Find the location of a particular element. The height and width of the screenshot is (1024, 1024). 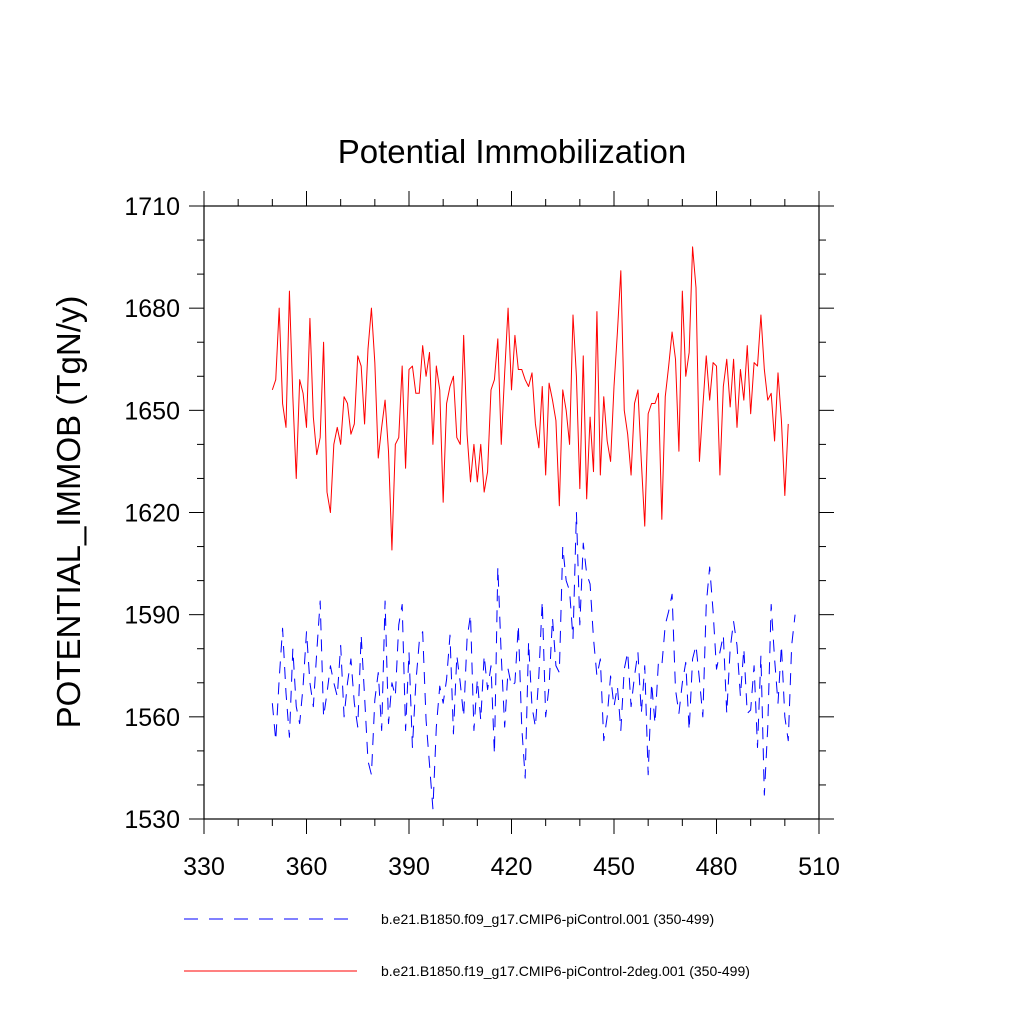

chart-title: Potential Immobilization is located at coordinates (512, 151).